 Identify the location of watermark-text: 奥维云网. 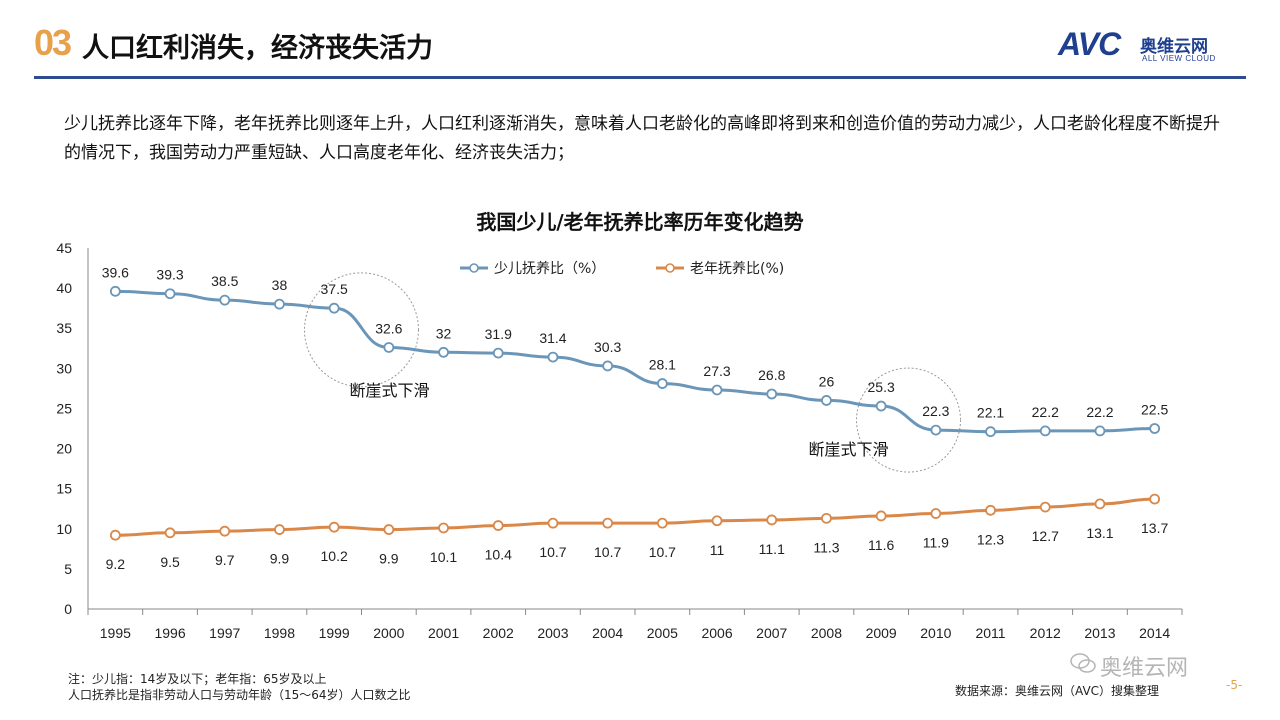
(1144, 668).